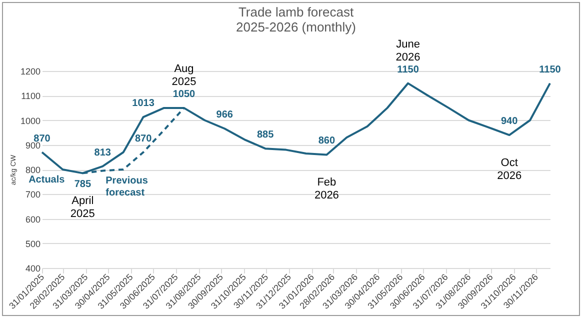  What do you see at coordinates (143, 104) in the screenshot?
I see `data-label: 1013` at bounding box center [143, 104].